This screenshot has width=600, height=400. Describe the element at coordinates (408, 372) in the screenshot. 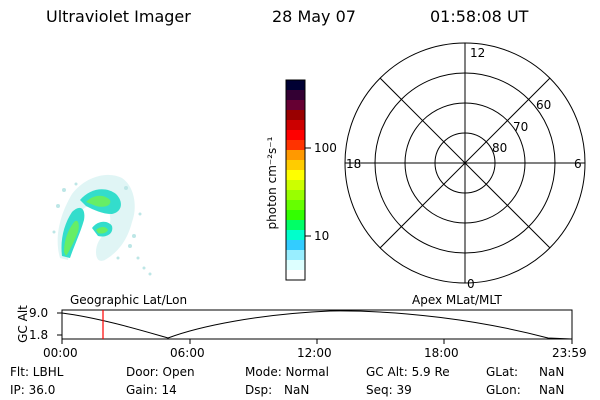

I see `status-gc-alt: GC Alt: 5.9 Re` at that location.